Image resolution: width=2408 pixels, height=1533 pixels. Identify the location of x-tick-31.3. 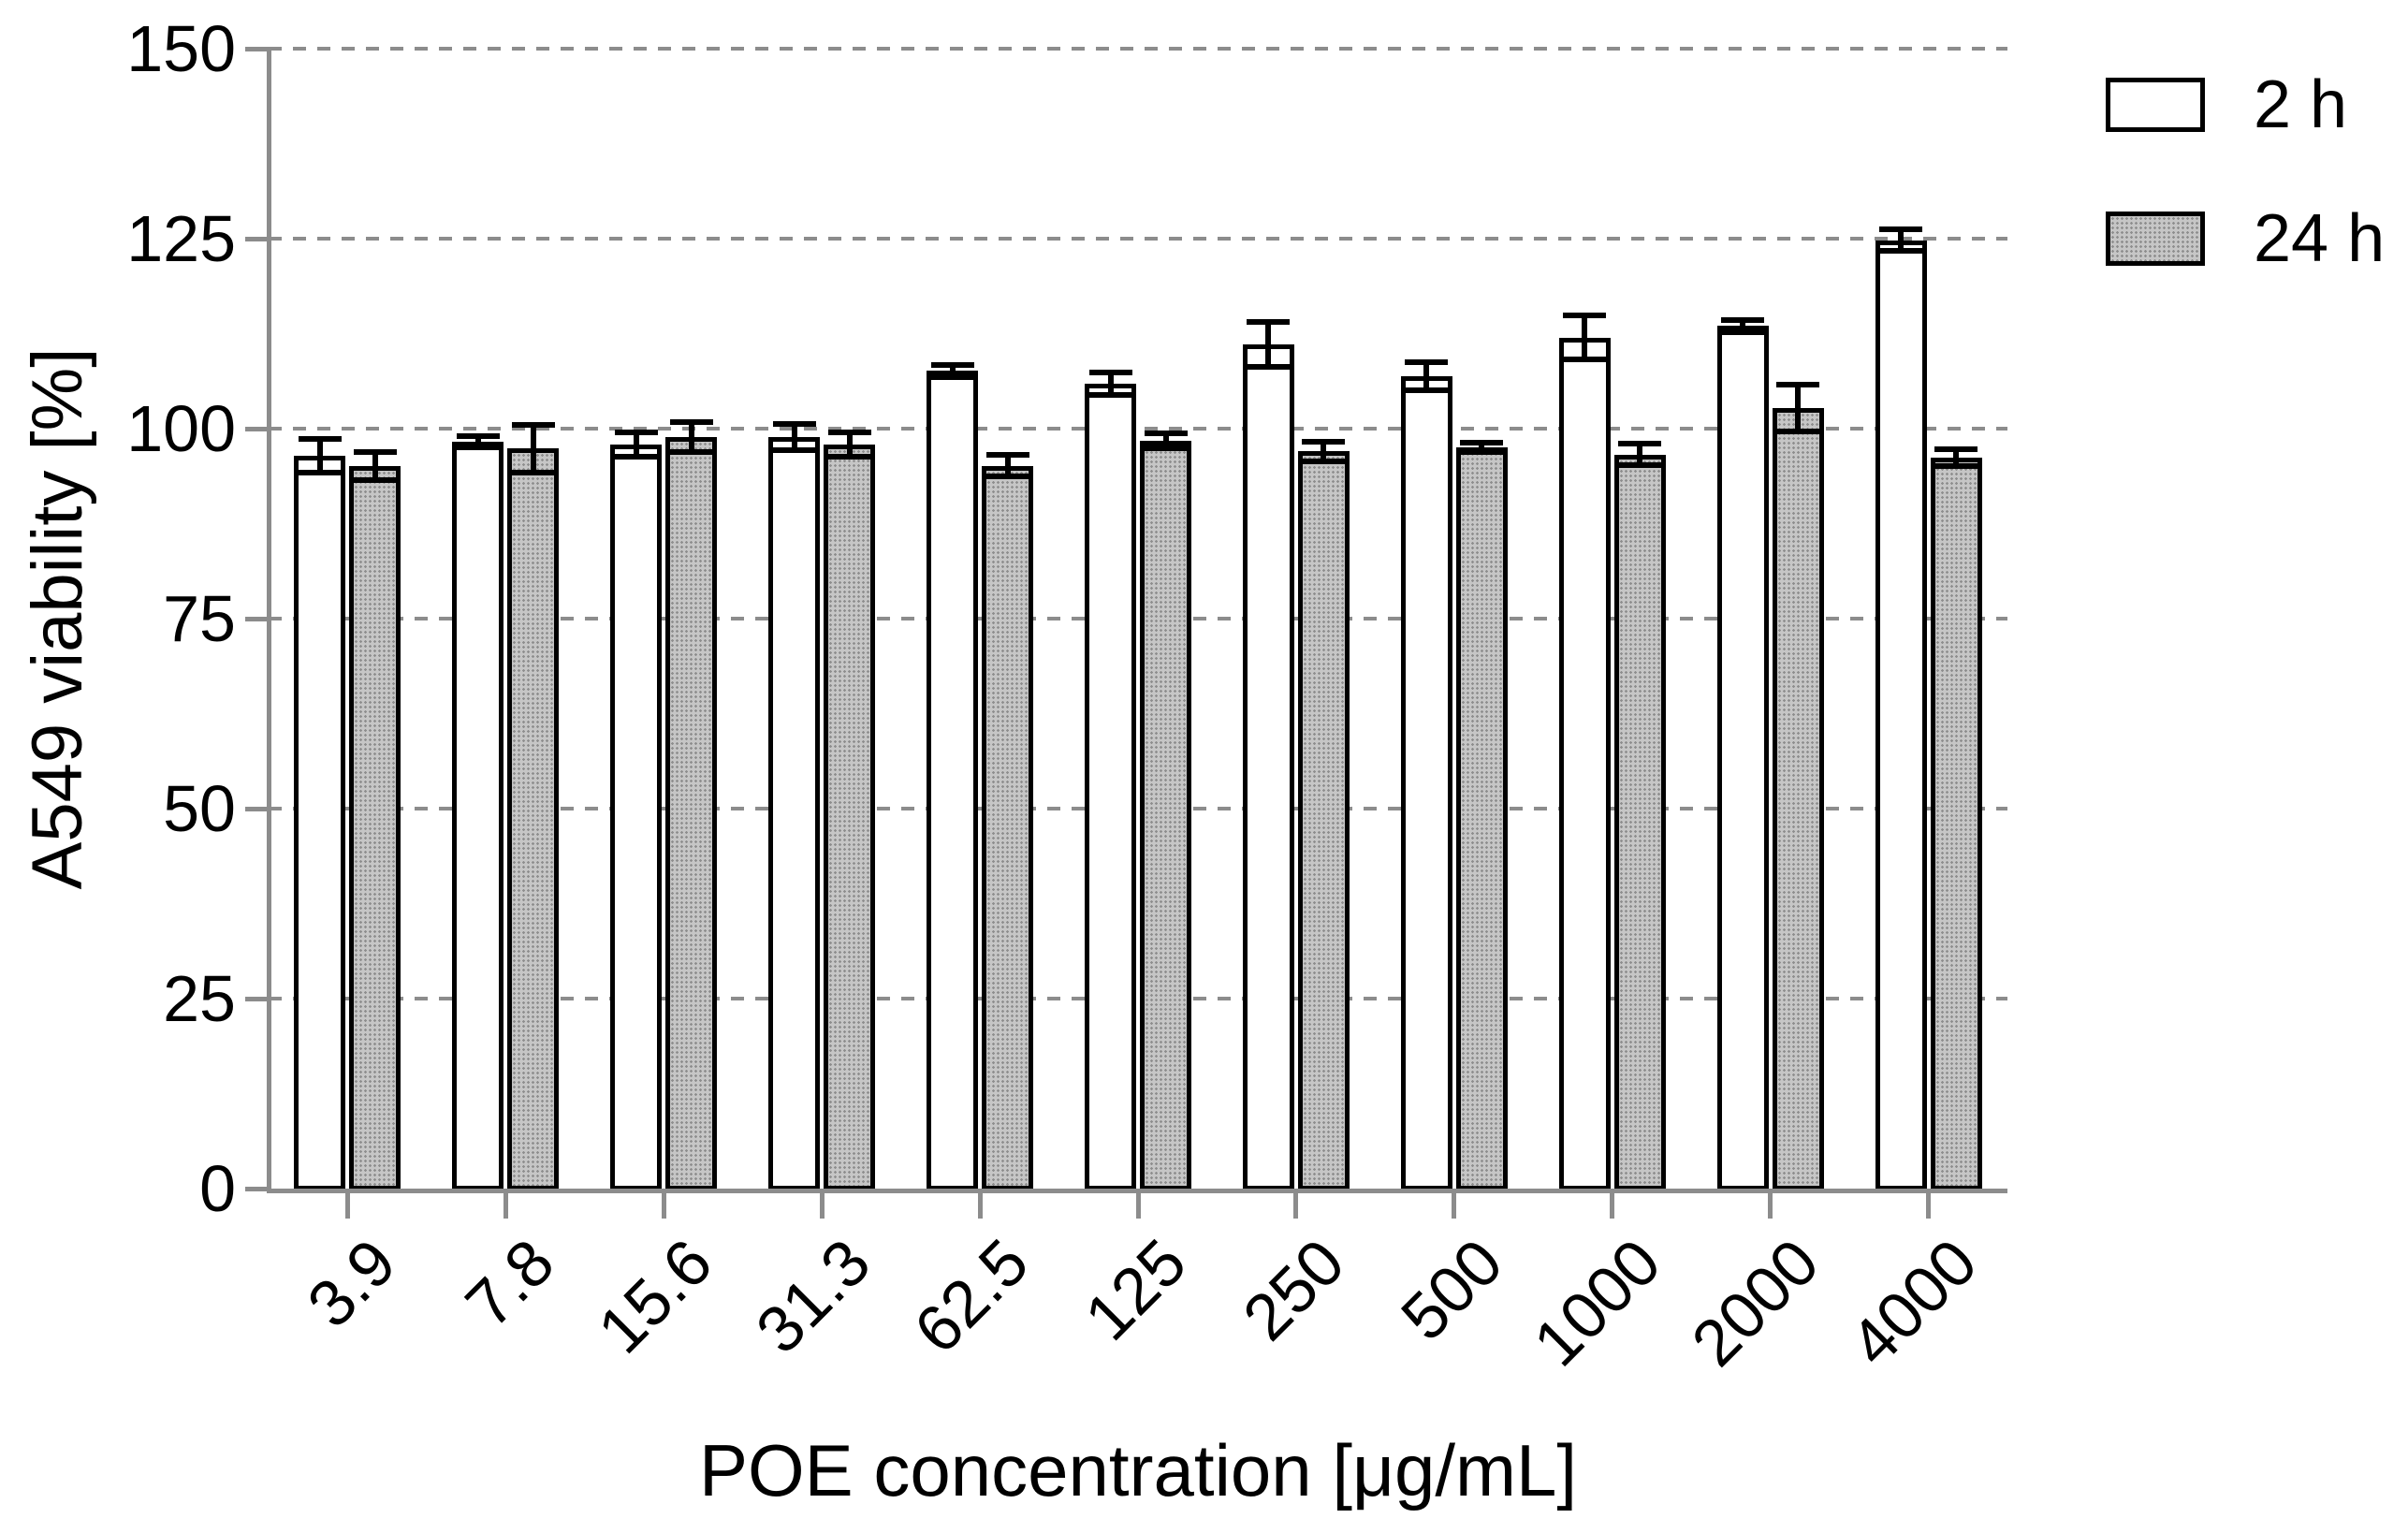
(822, 1204).